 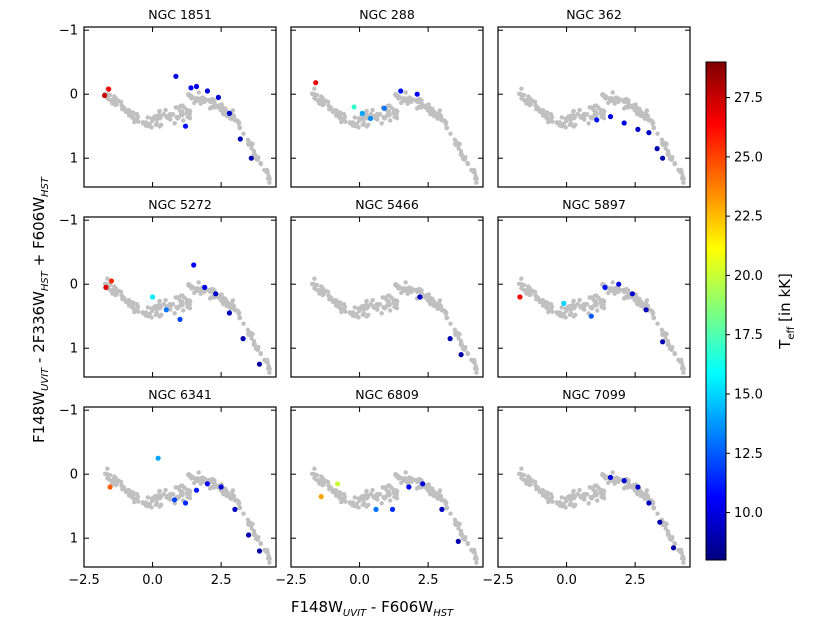 I want to click on panel-title: NGC 7099, so click(x=594, y=394).